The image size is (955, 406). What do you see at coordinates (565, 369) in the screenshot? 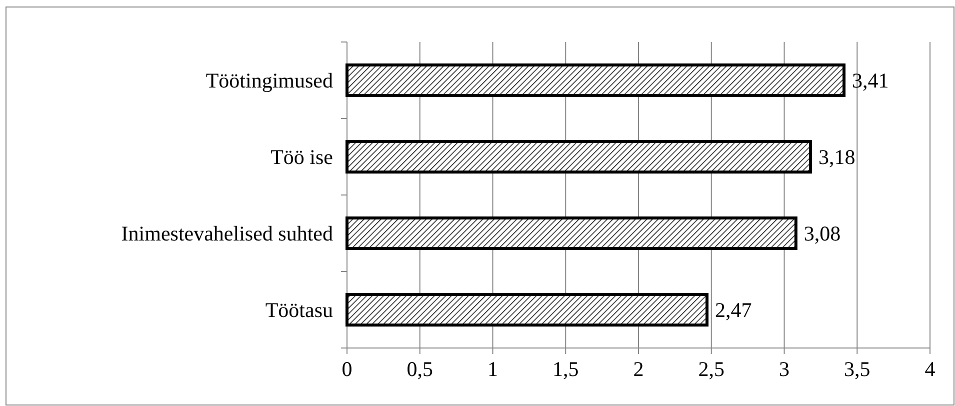
I see `x-tick-label: 1,5` at bounding box center [565, 369].